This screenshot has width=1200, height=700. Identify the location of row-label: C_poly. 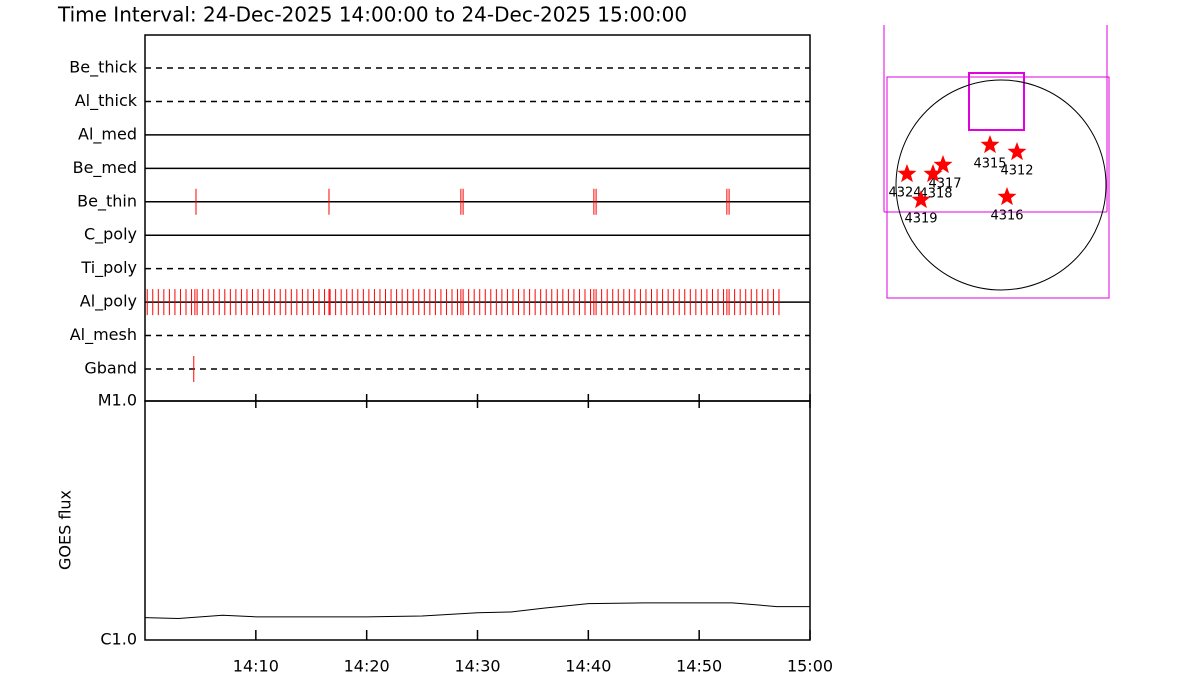
(110, 235).